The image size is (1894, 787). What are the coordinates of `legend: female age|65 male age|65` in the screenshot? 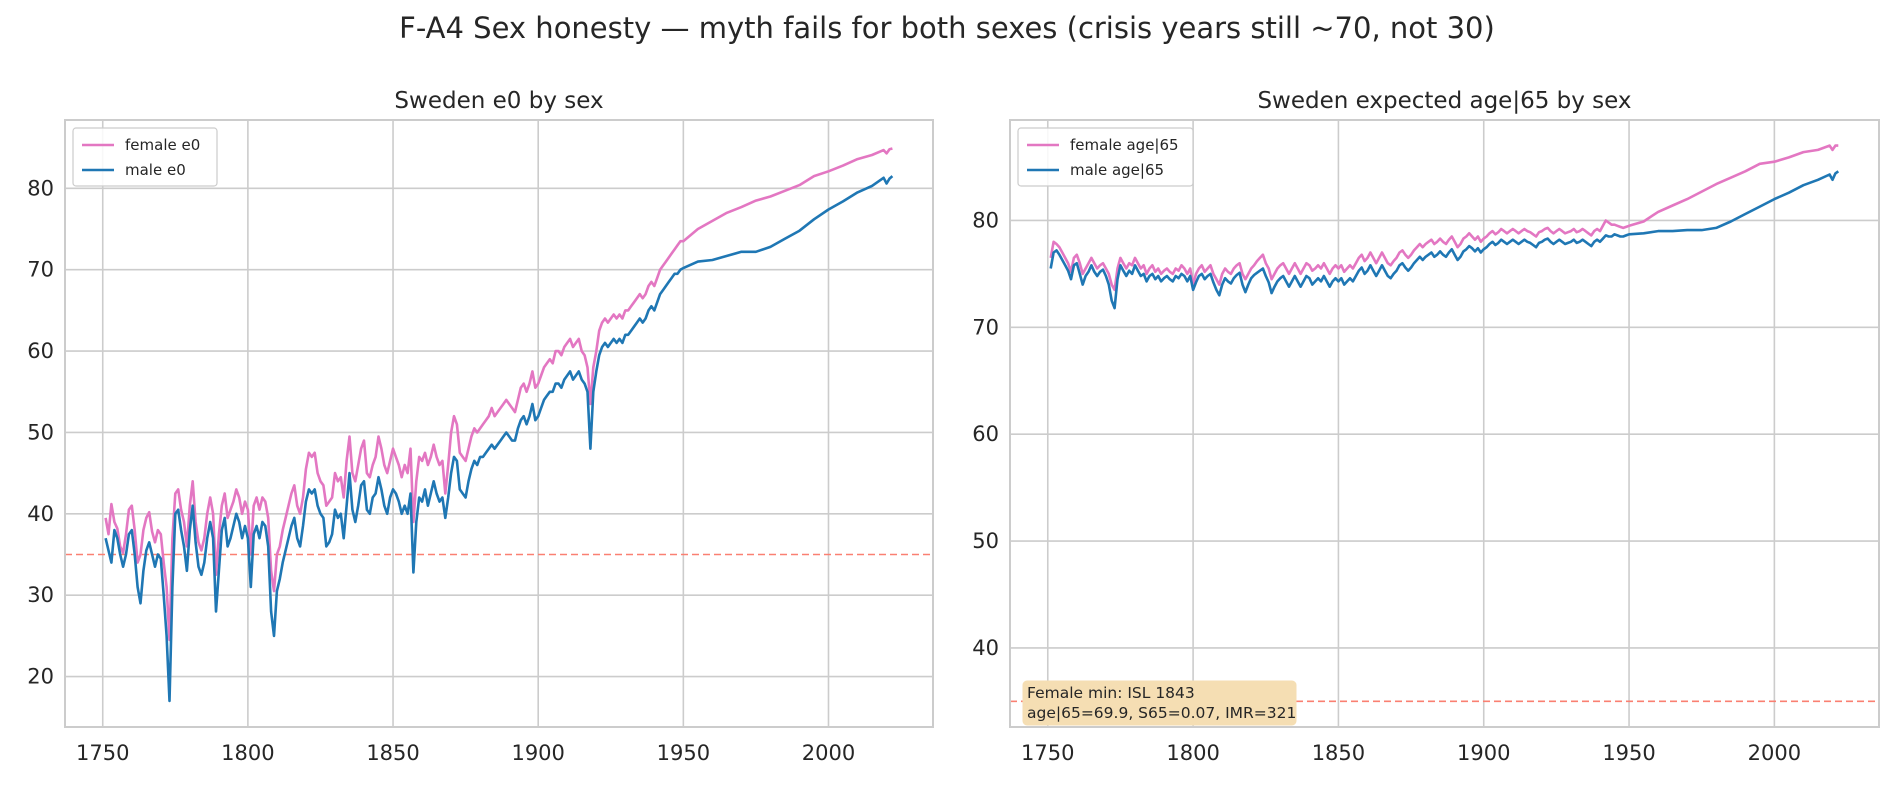 It's located at (1105, 157).